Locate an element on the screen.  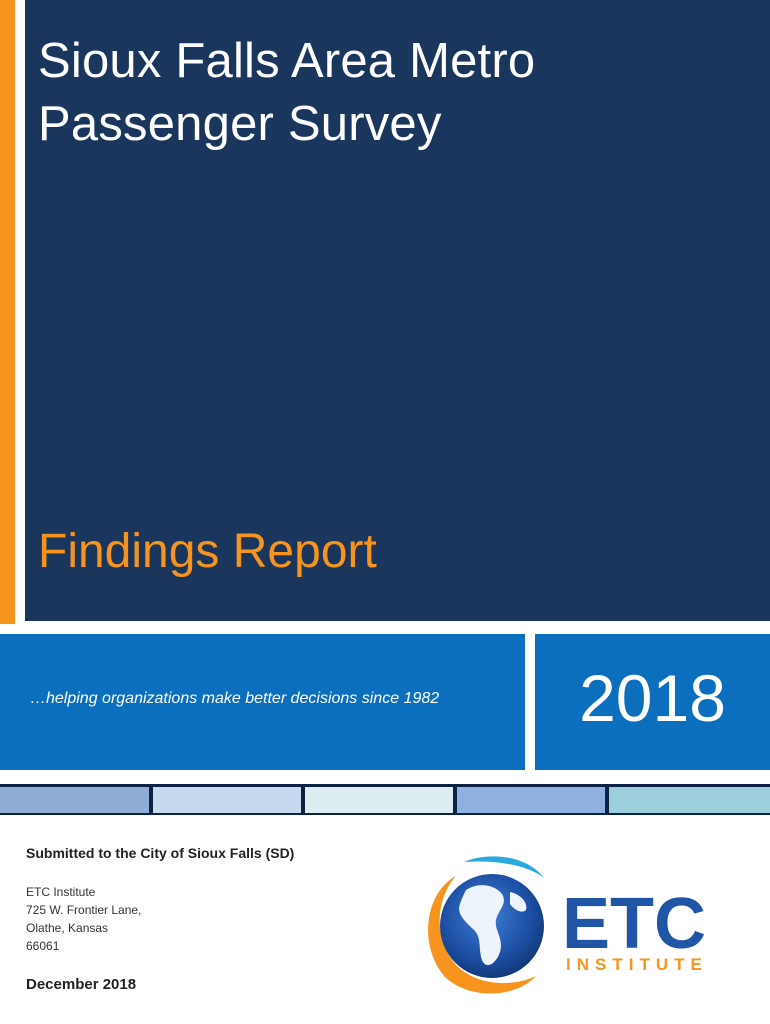
address-line: Olathe, Kansas is located at coordinates (67, 928).